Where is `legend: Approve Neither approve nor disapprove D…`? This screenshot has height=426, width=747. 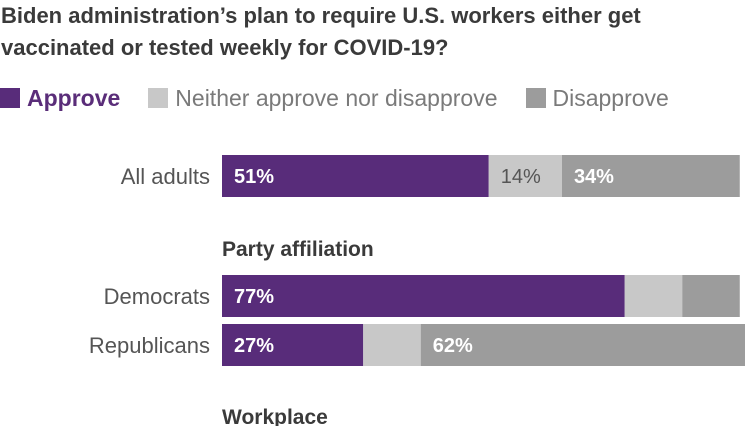 legend: Approve Neither approve nor disapprove D… is located at coordinates (348, 98).